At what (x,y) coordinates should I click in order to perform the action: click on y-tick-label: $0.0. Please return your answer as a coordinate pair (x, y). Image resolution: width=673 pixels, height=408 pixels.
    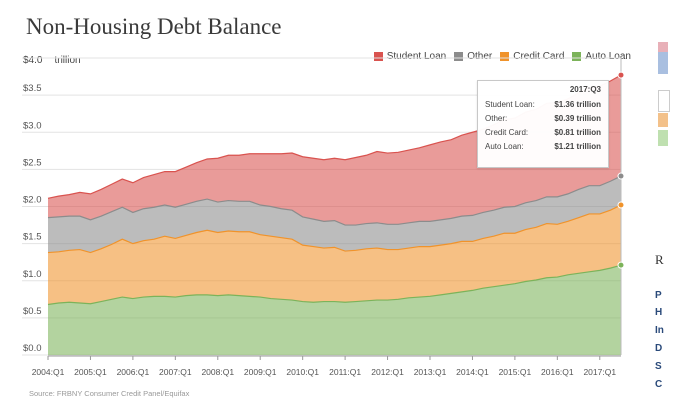
    Looking at the image, I should click on (32, 348).